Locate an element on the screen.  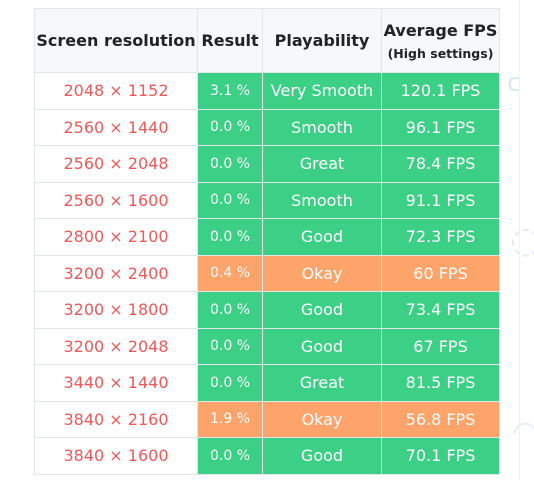
header-average-fps: Average FPS (High settings) is located at coordinates (440, 40).